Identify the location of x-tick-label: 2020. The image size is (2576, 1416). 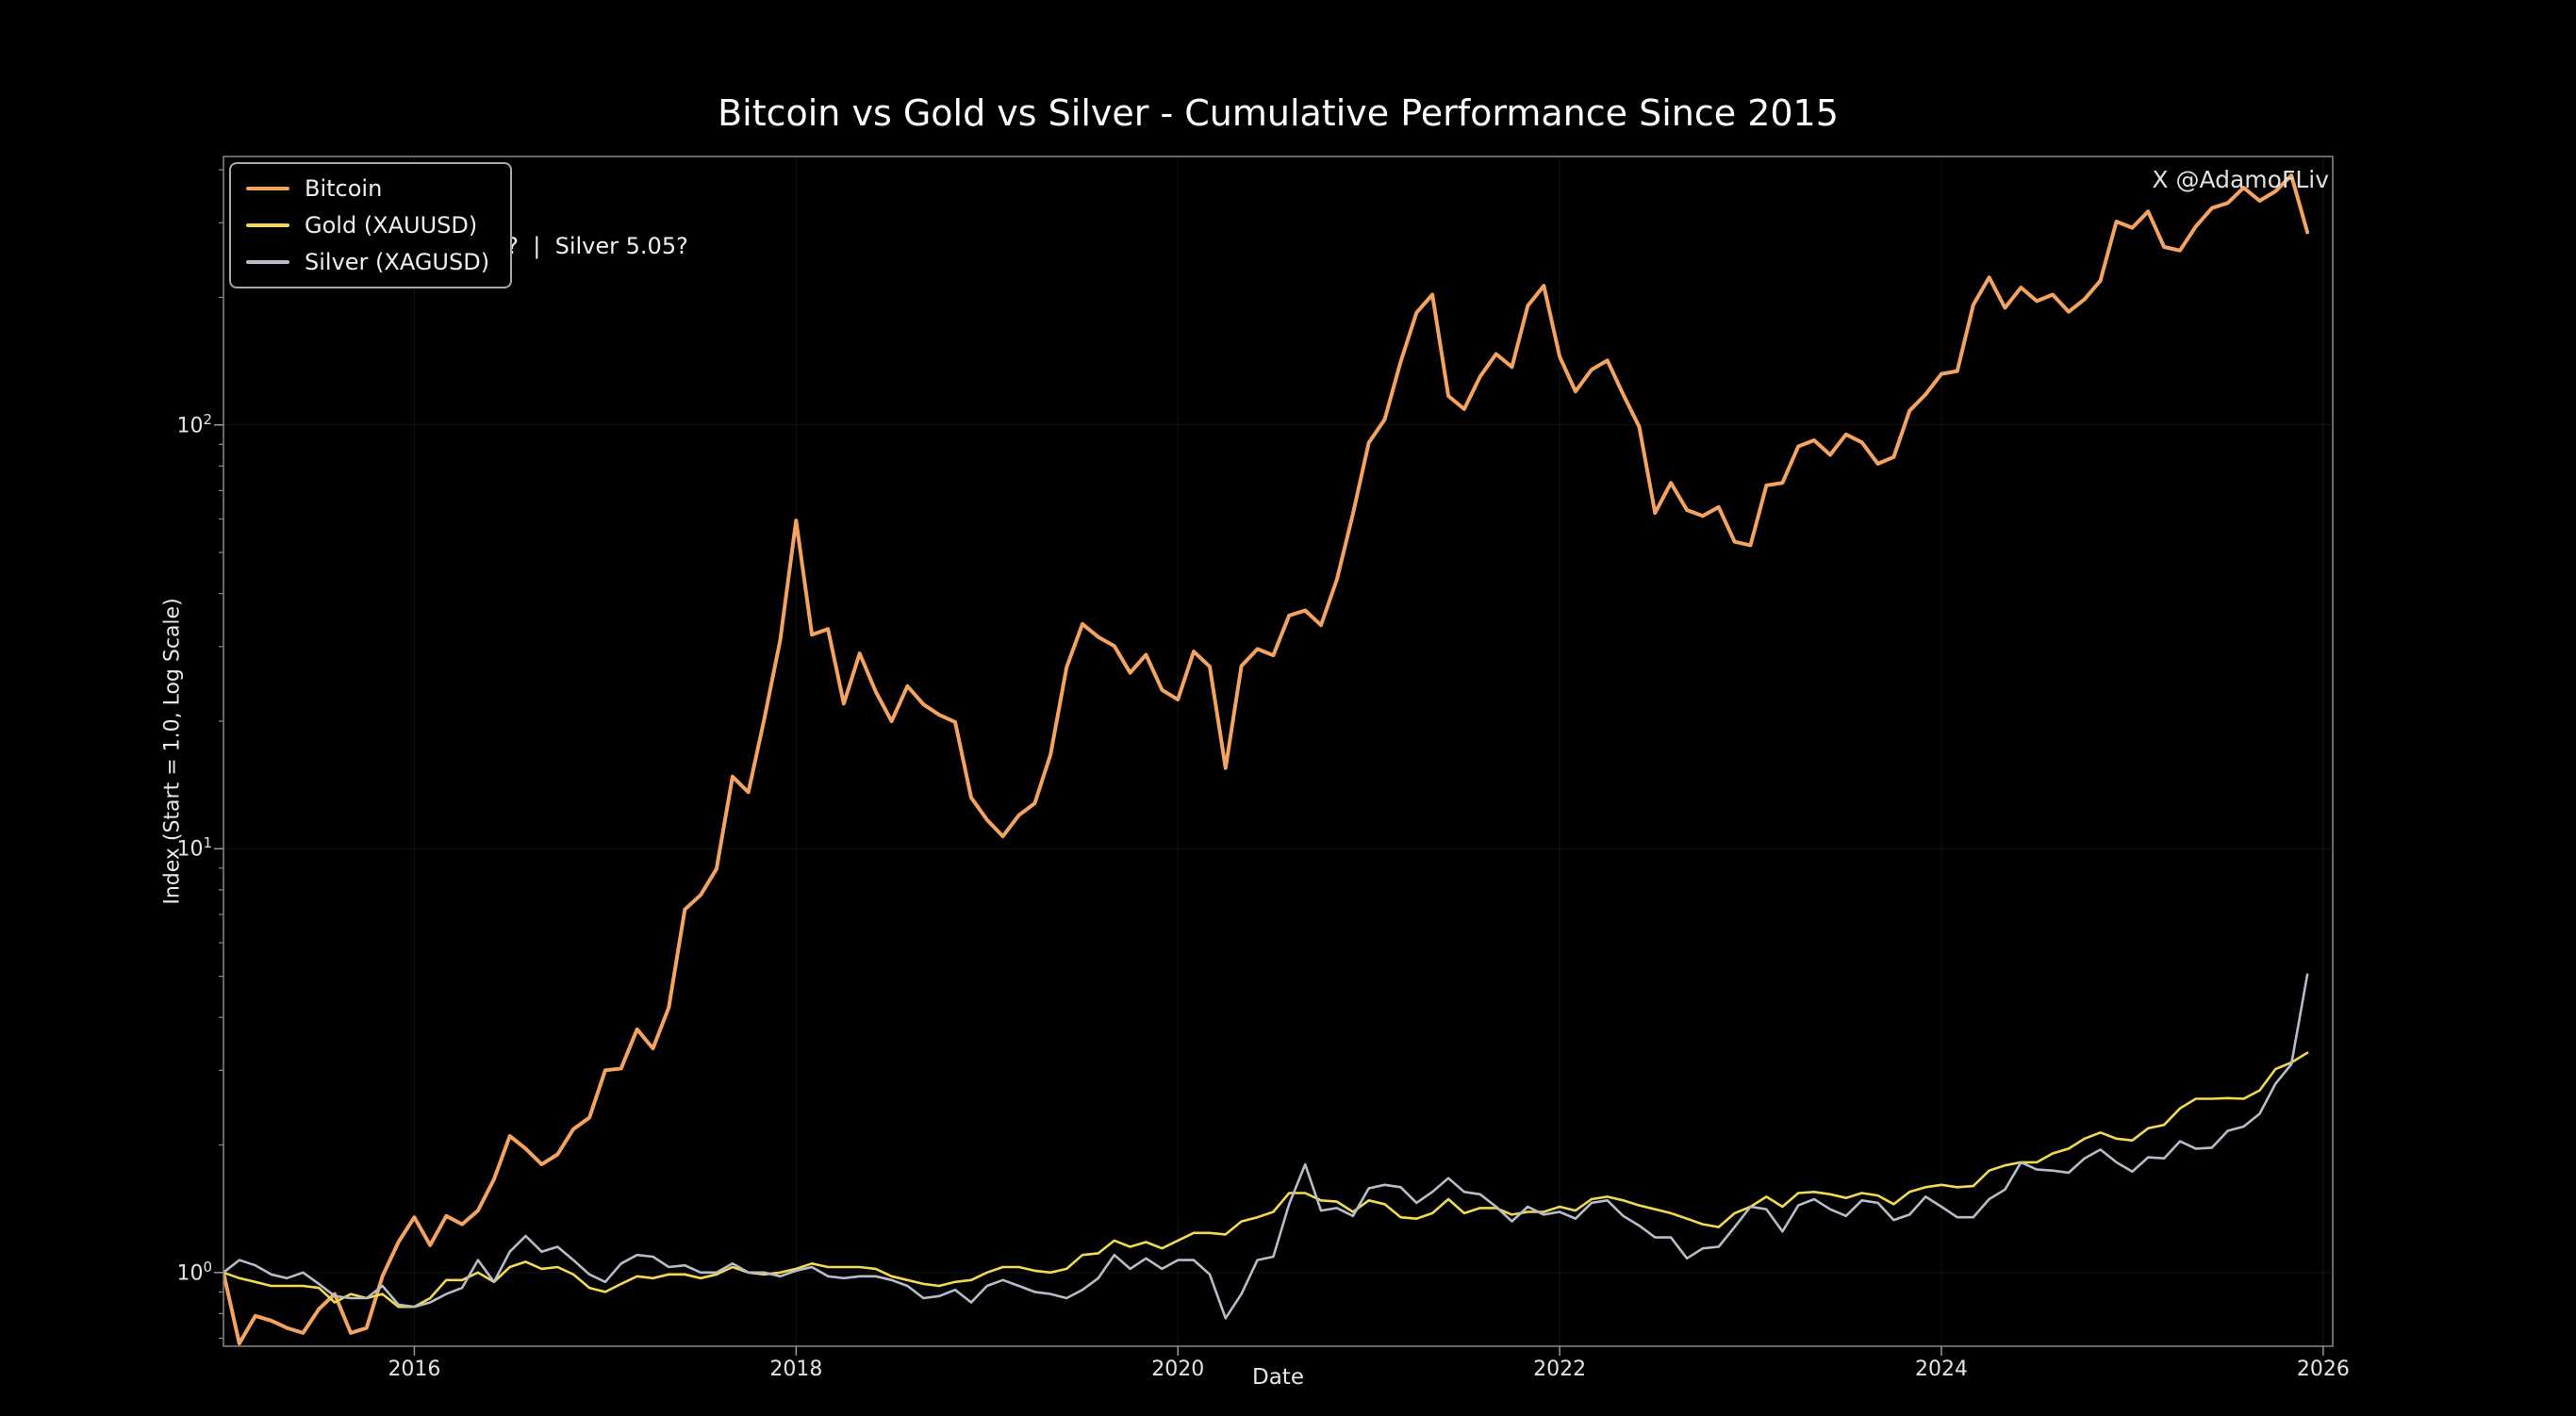
(1178, 1369).